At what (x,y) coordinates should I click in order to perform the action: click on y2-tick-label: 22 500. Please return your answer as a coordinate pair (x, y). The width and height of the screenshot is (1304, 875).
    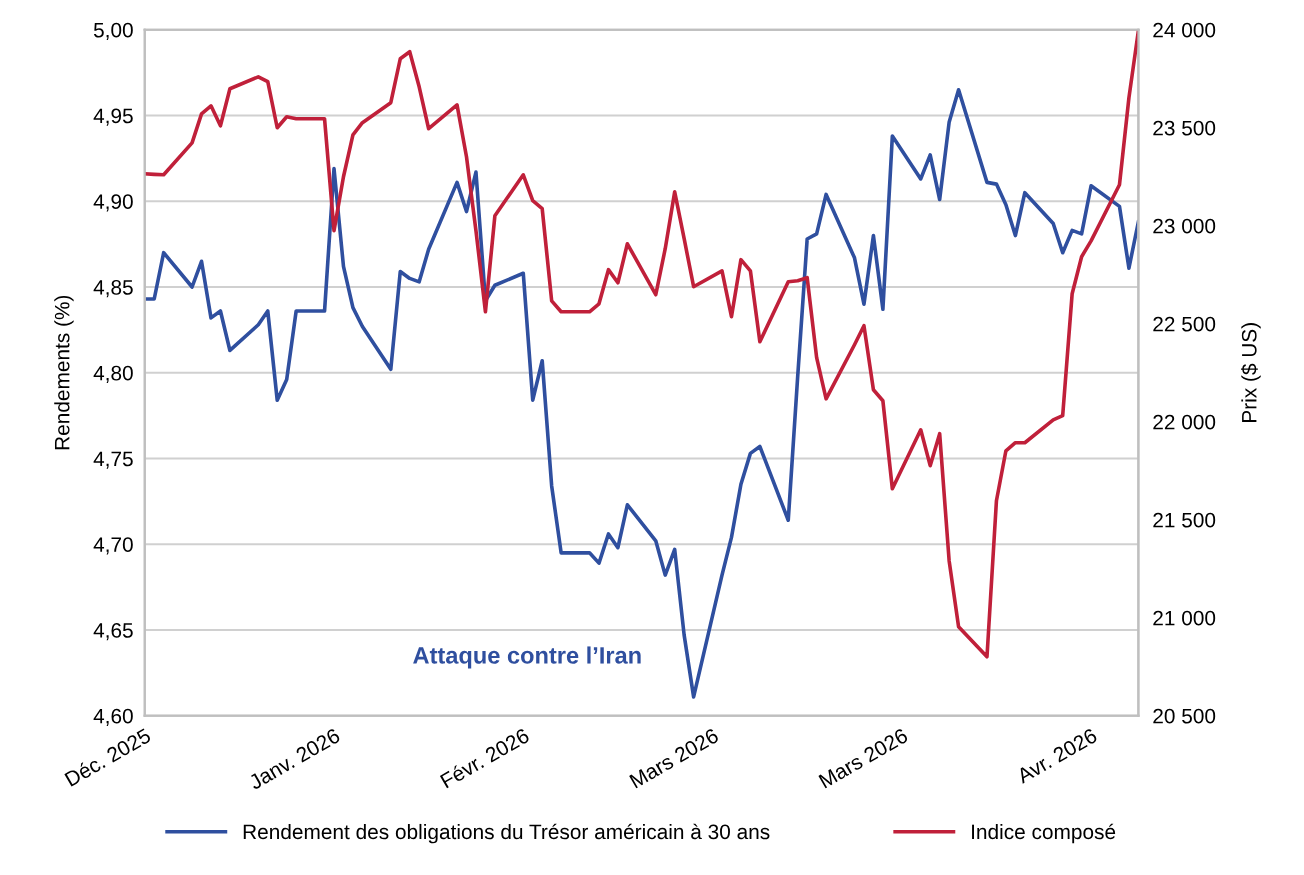
    Looking at the image, I should click on (1184, 324).